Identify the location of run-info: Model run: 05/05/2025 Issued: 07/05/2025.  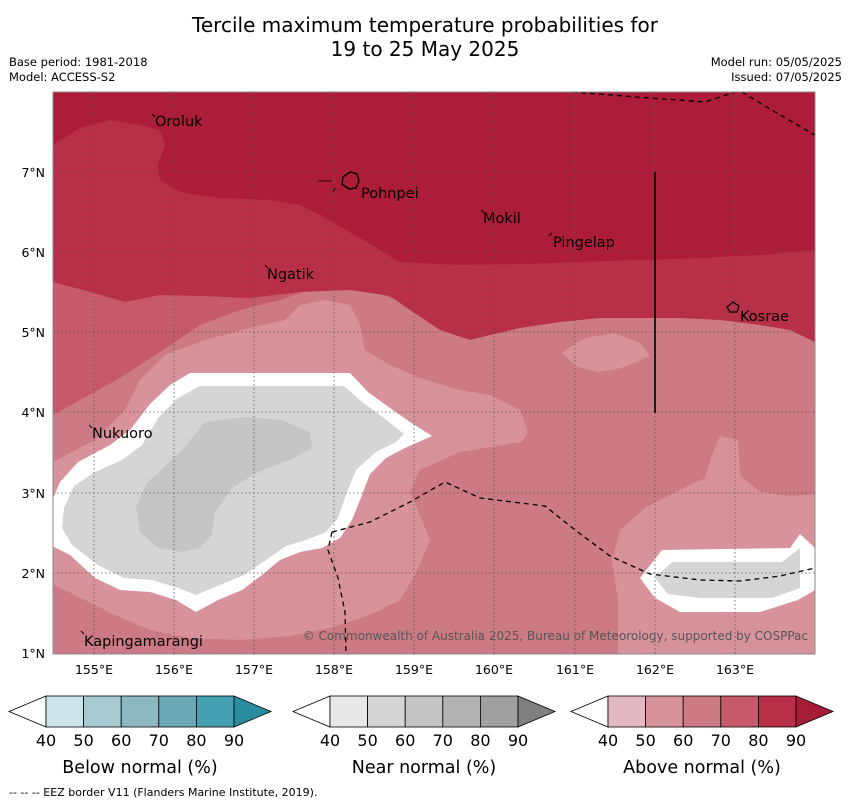
(776, 70).